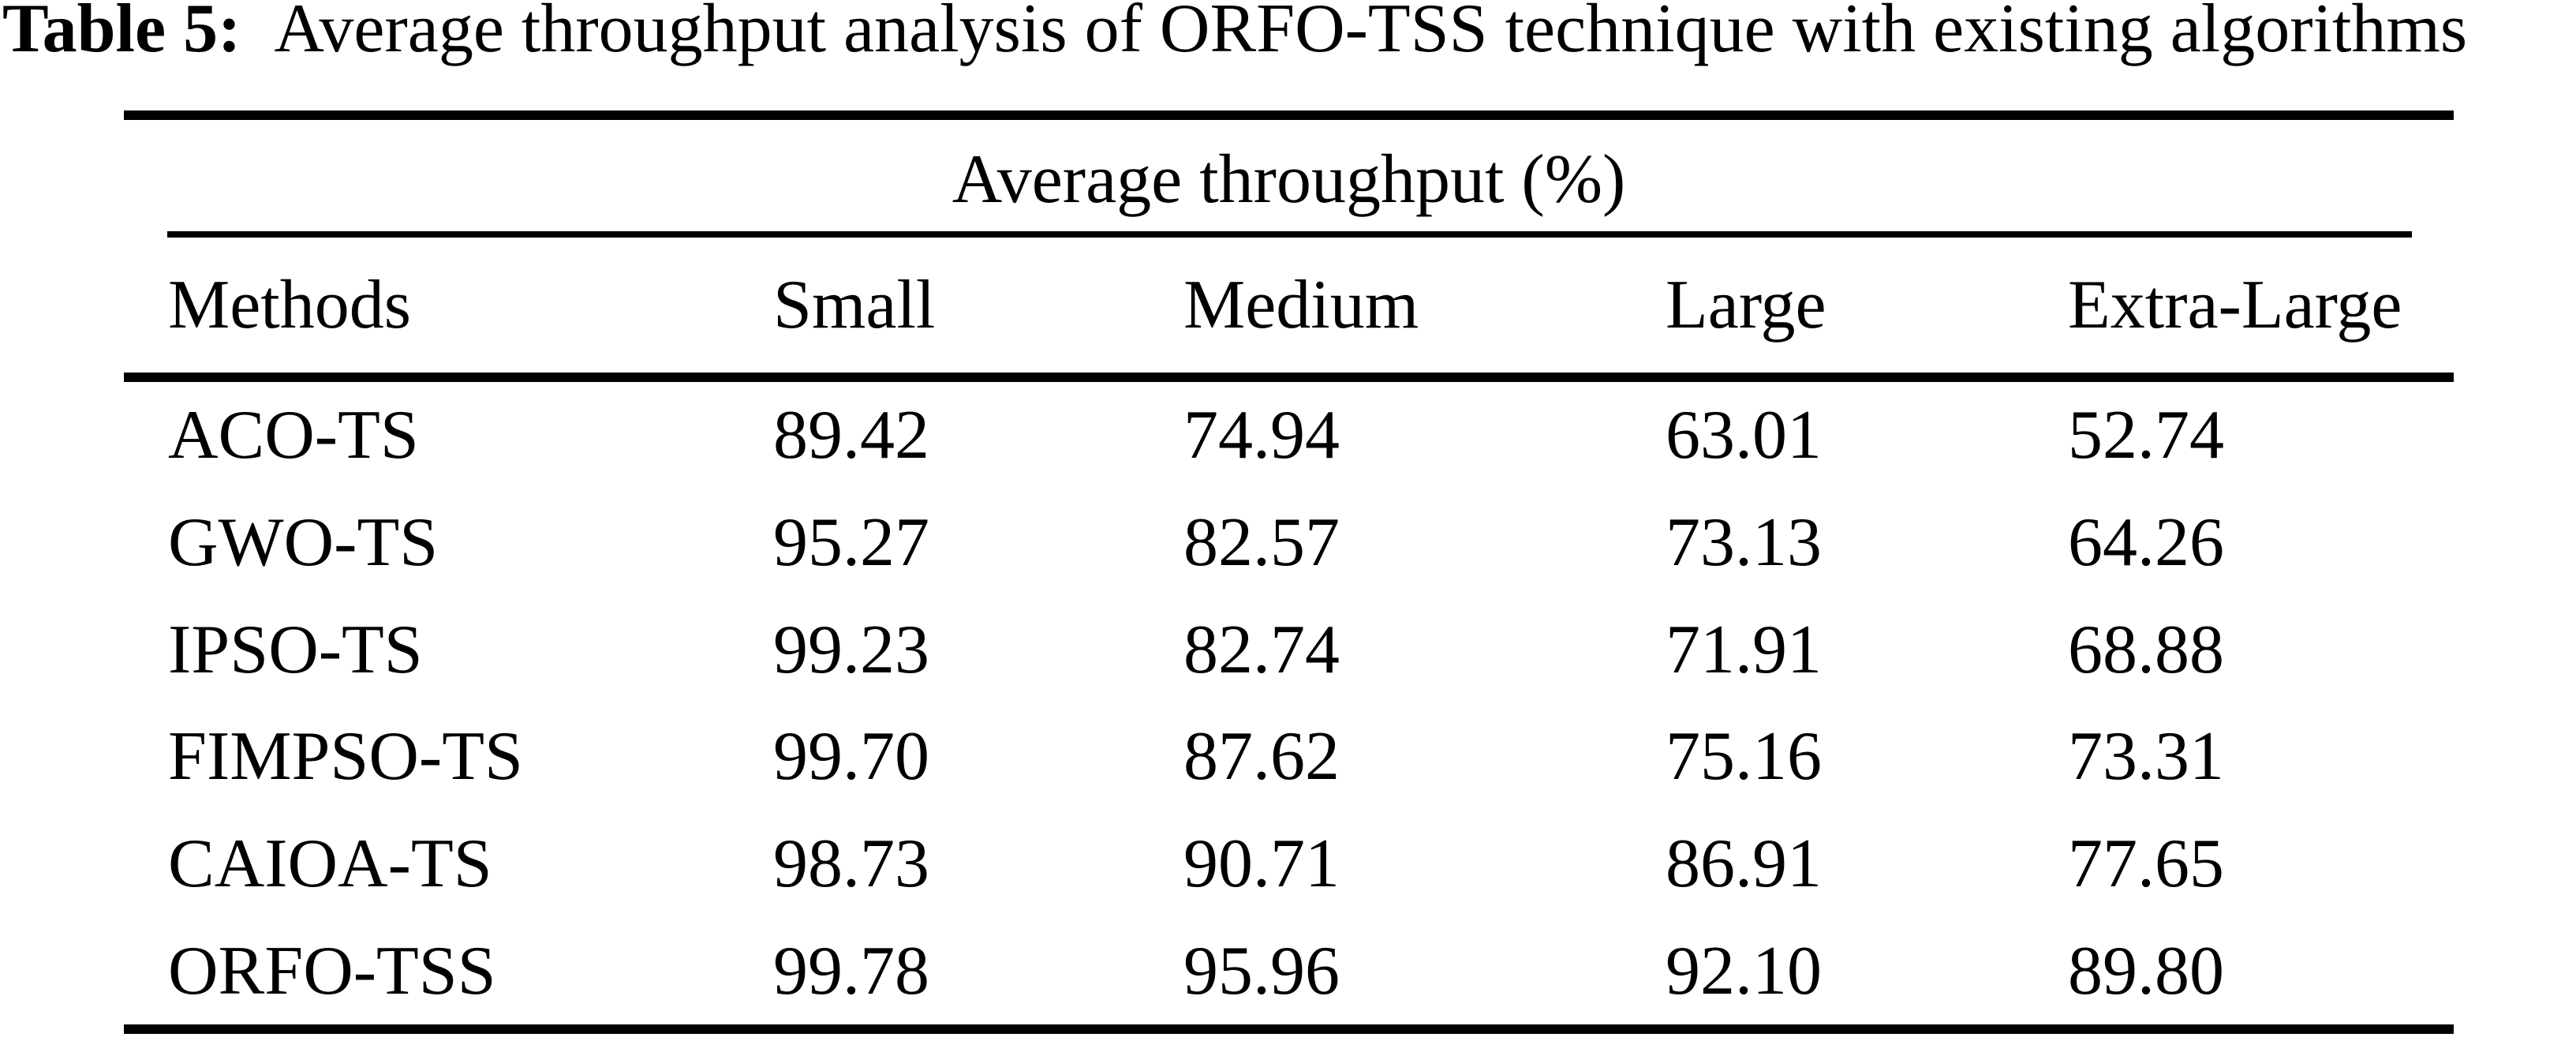 The height and width of the screenshot is (1041, 2576). What do you see at coordinates (1746, 305) in the screenshot?
I see `col-header-large: Large` at bounding box center [1746, 305].